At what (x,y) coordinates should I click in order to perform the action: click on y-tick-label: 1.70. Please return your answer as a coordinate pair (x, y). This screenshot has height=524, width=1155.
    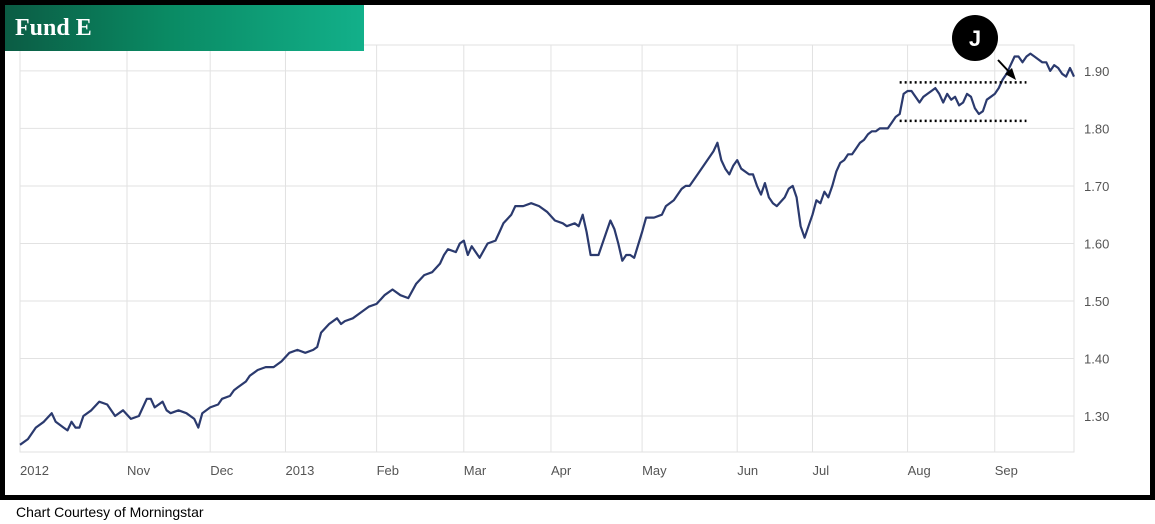
    Looking at the image, I should click on (1096, 186).